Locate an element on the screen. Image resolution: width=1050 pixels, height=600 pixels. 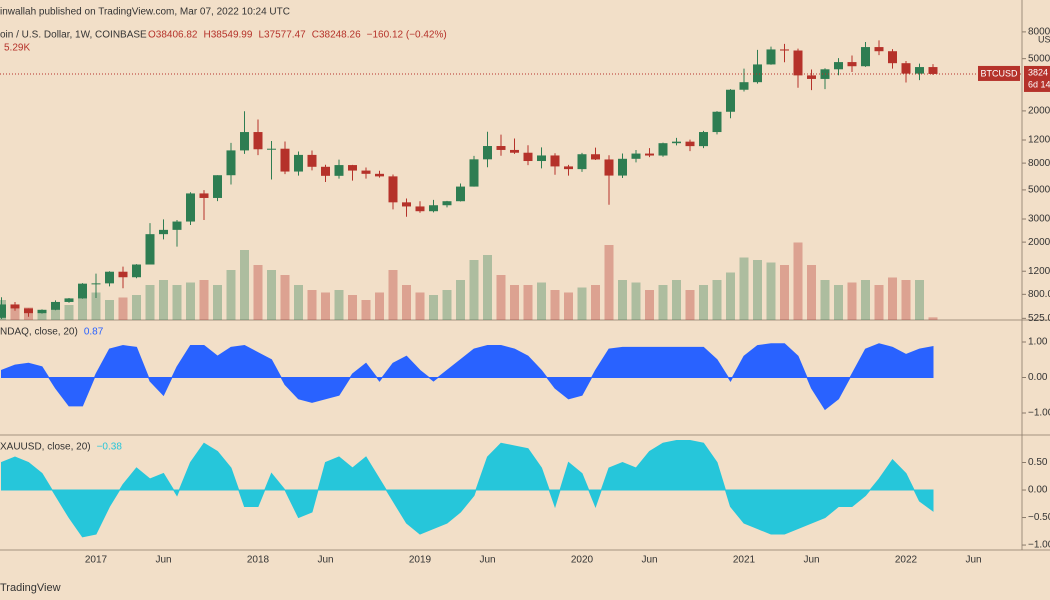
volume-label: 5.29K is located at coordinates (17, 48).